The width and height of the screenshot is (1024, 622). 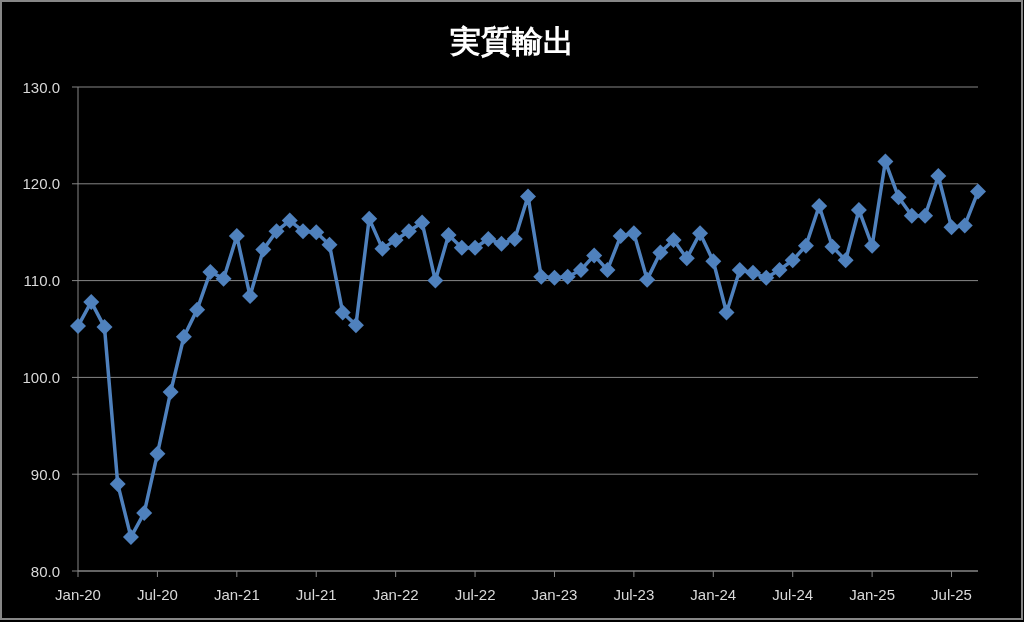 What do you see at coordinates (713, 594) in the screenshot?
I see `x-tick-label: Jan-24` at bounding box center [713, 594].